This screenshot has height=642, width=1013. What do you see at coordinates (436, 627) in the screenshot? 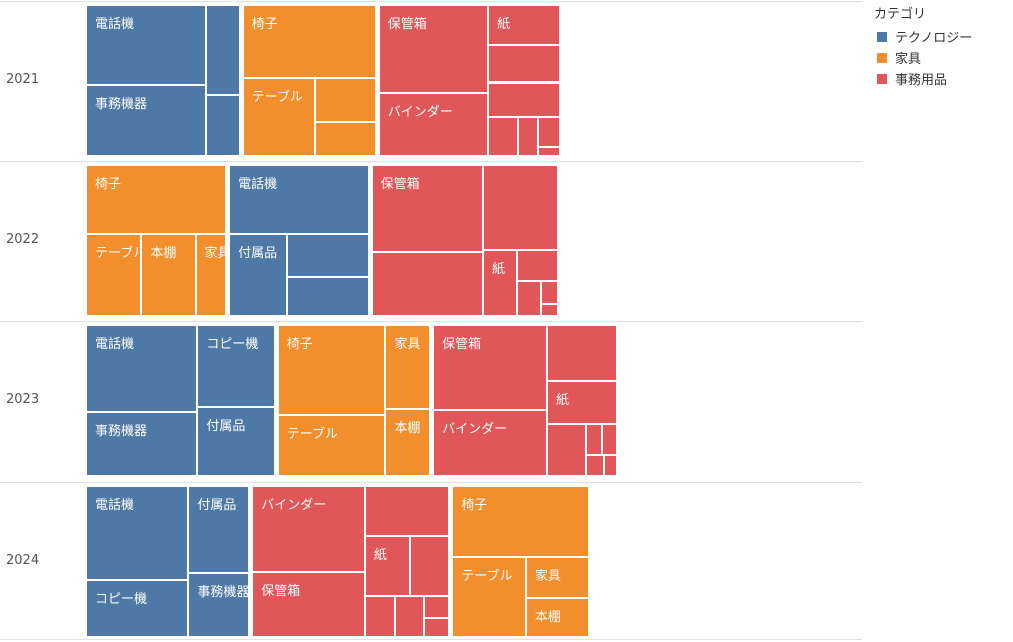
I see `treemap-cell-2024-事務用品-6` at bounding box center [436, 627].